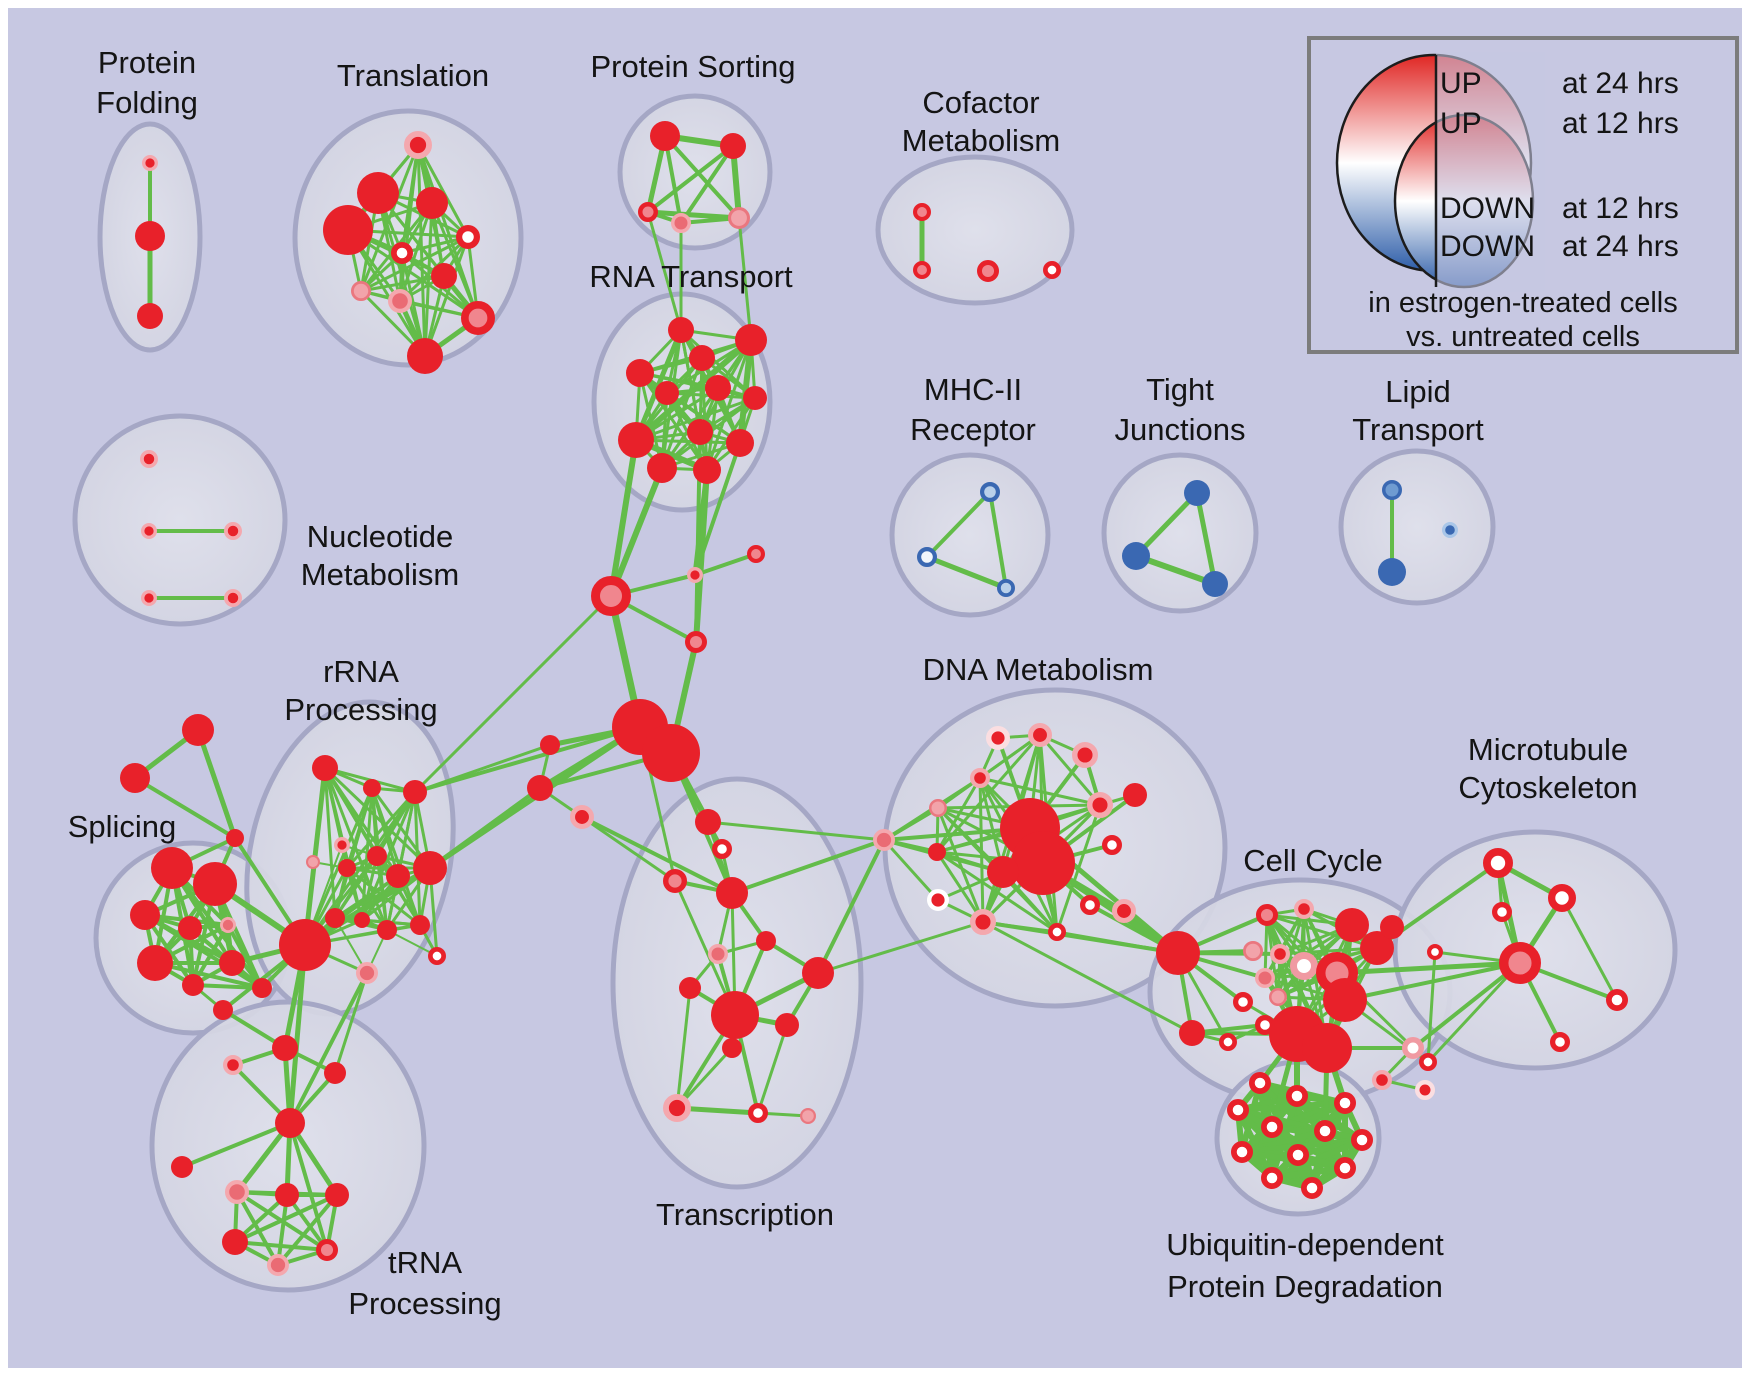  I want to click on node-rr8, so click(398, 876).